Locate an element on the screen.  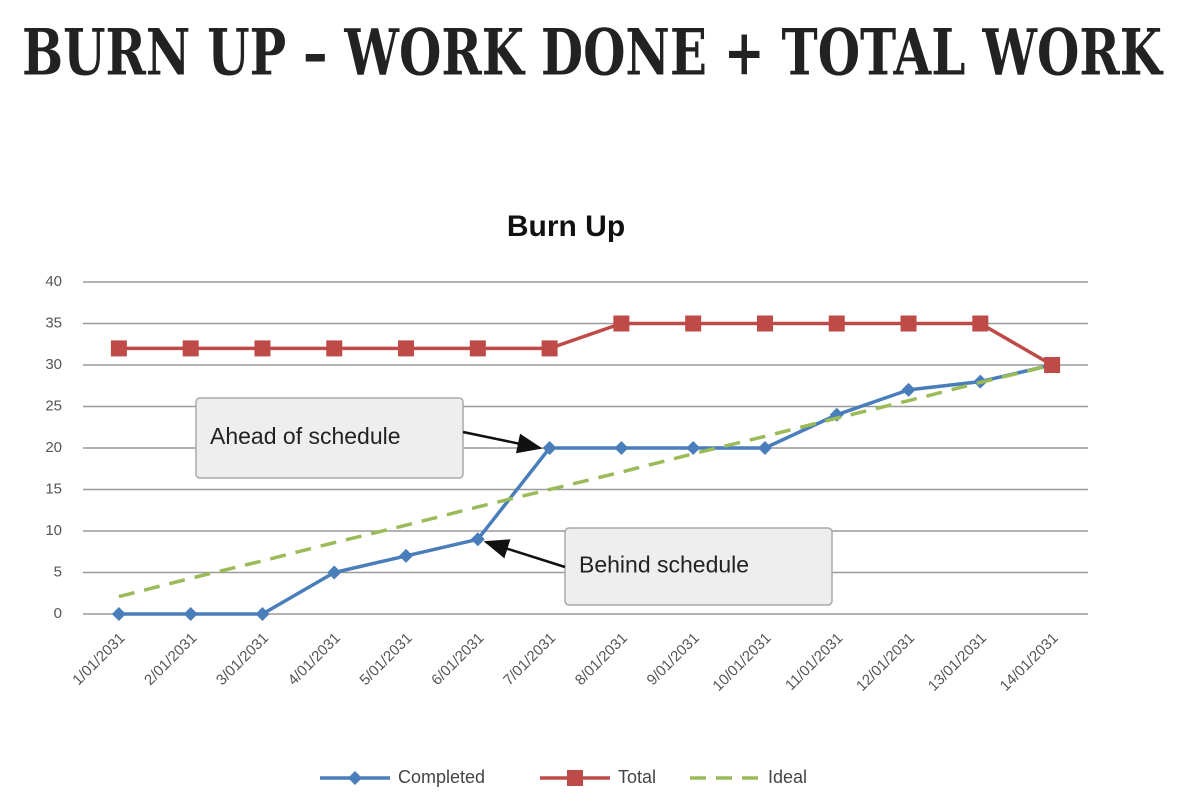
x-tick-label: 13/01/2031 is located at coordinates (957, 662).